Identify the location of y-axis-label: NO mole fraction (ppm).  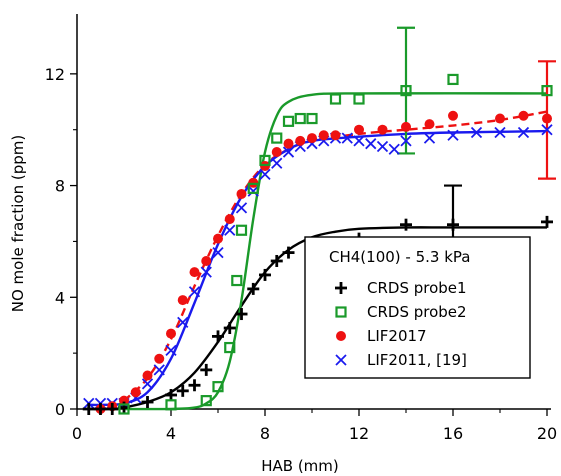
(18, 224).